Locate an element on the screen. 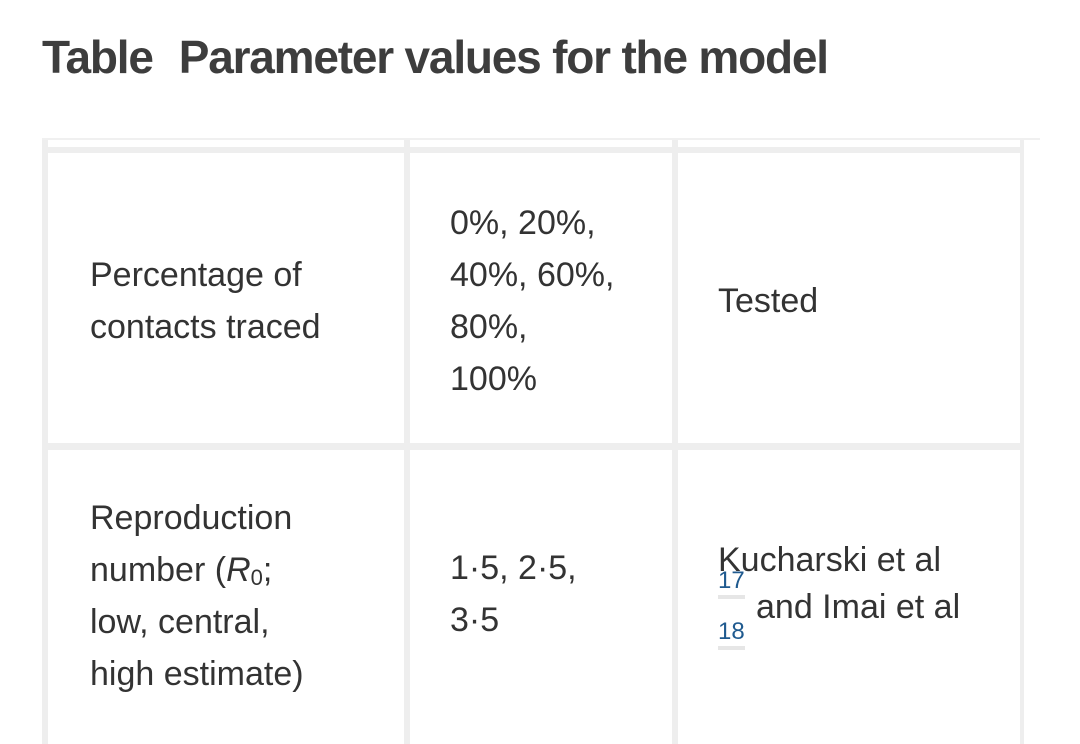  table-label: Table is located at coordinates (98, 57).